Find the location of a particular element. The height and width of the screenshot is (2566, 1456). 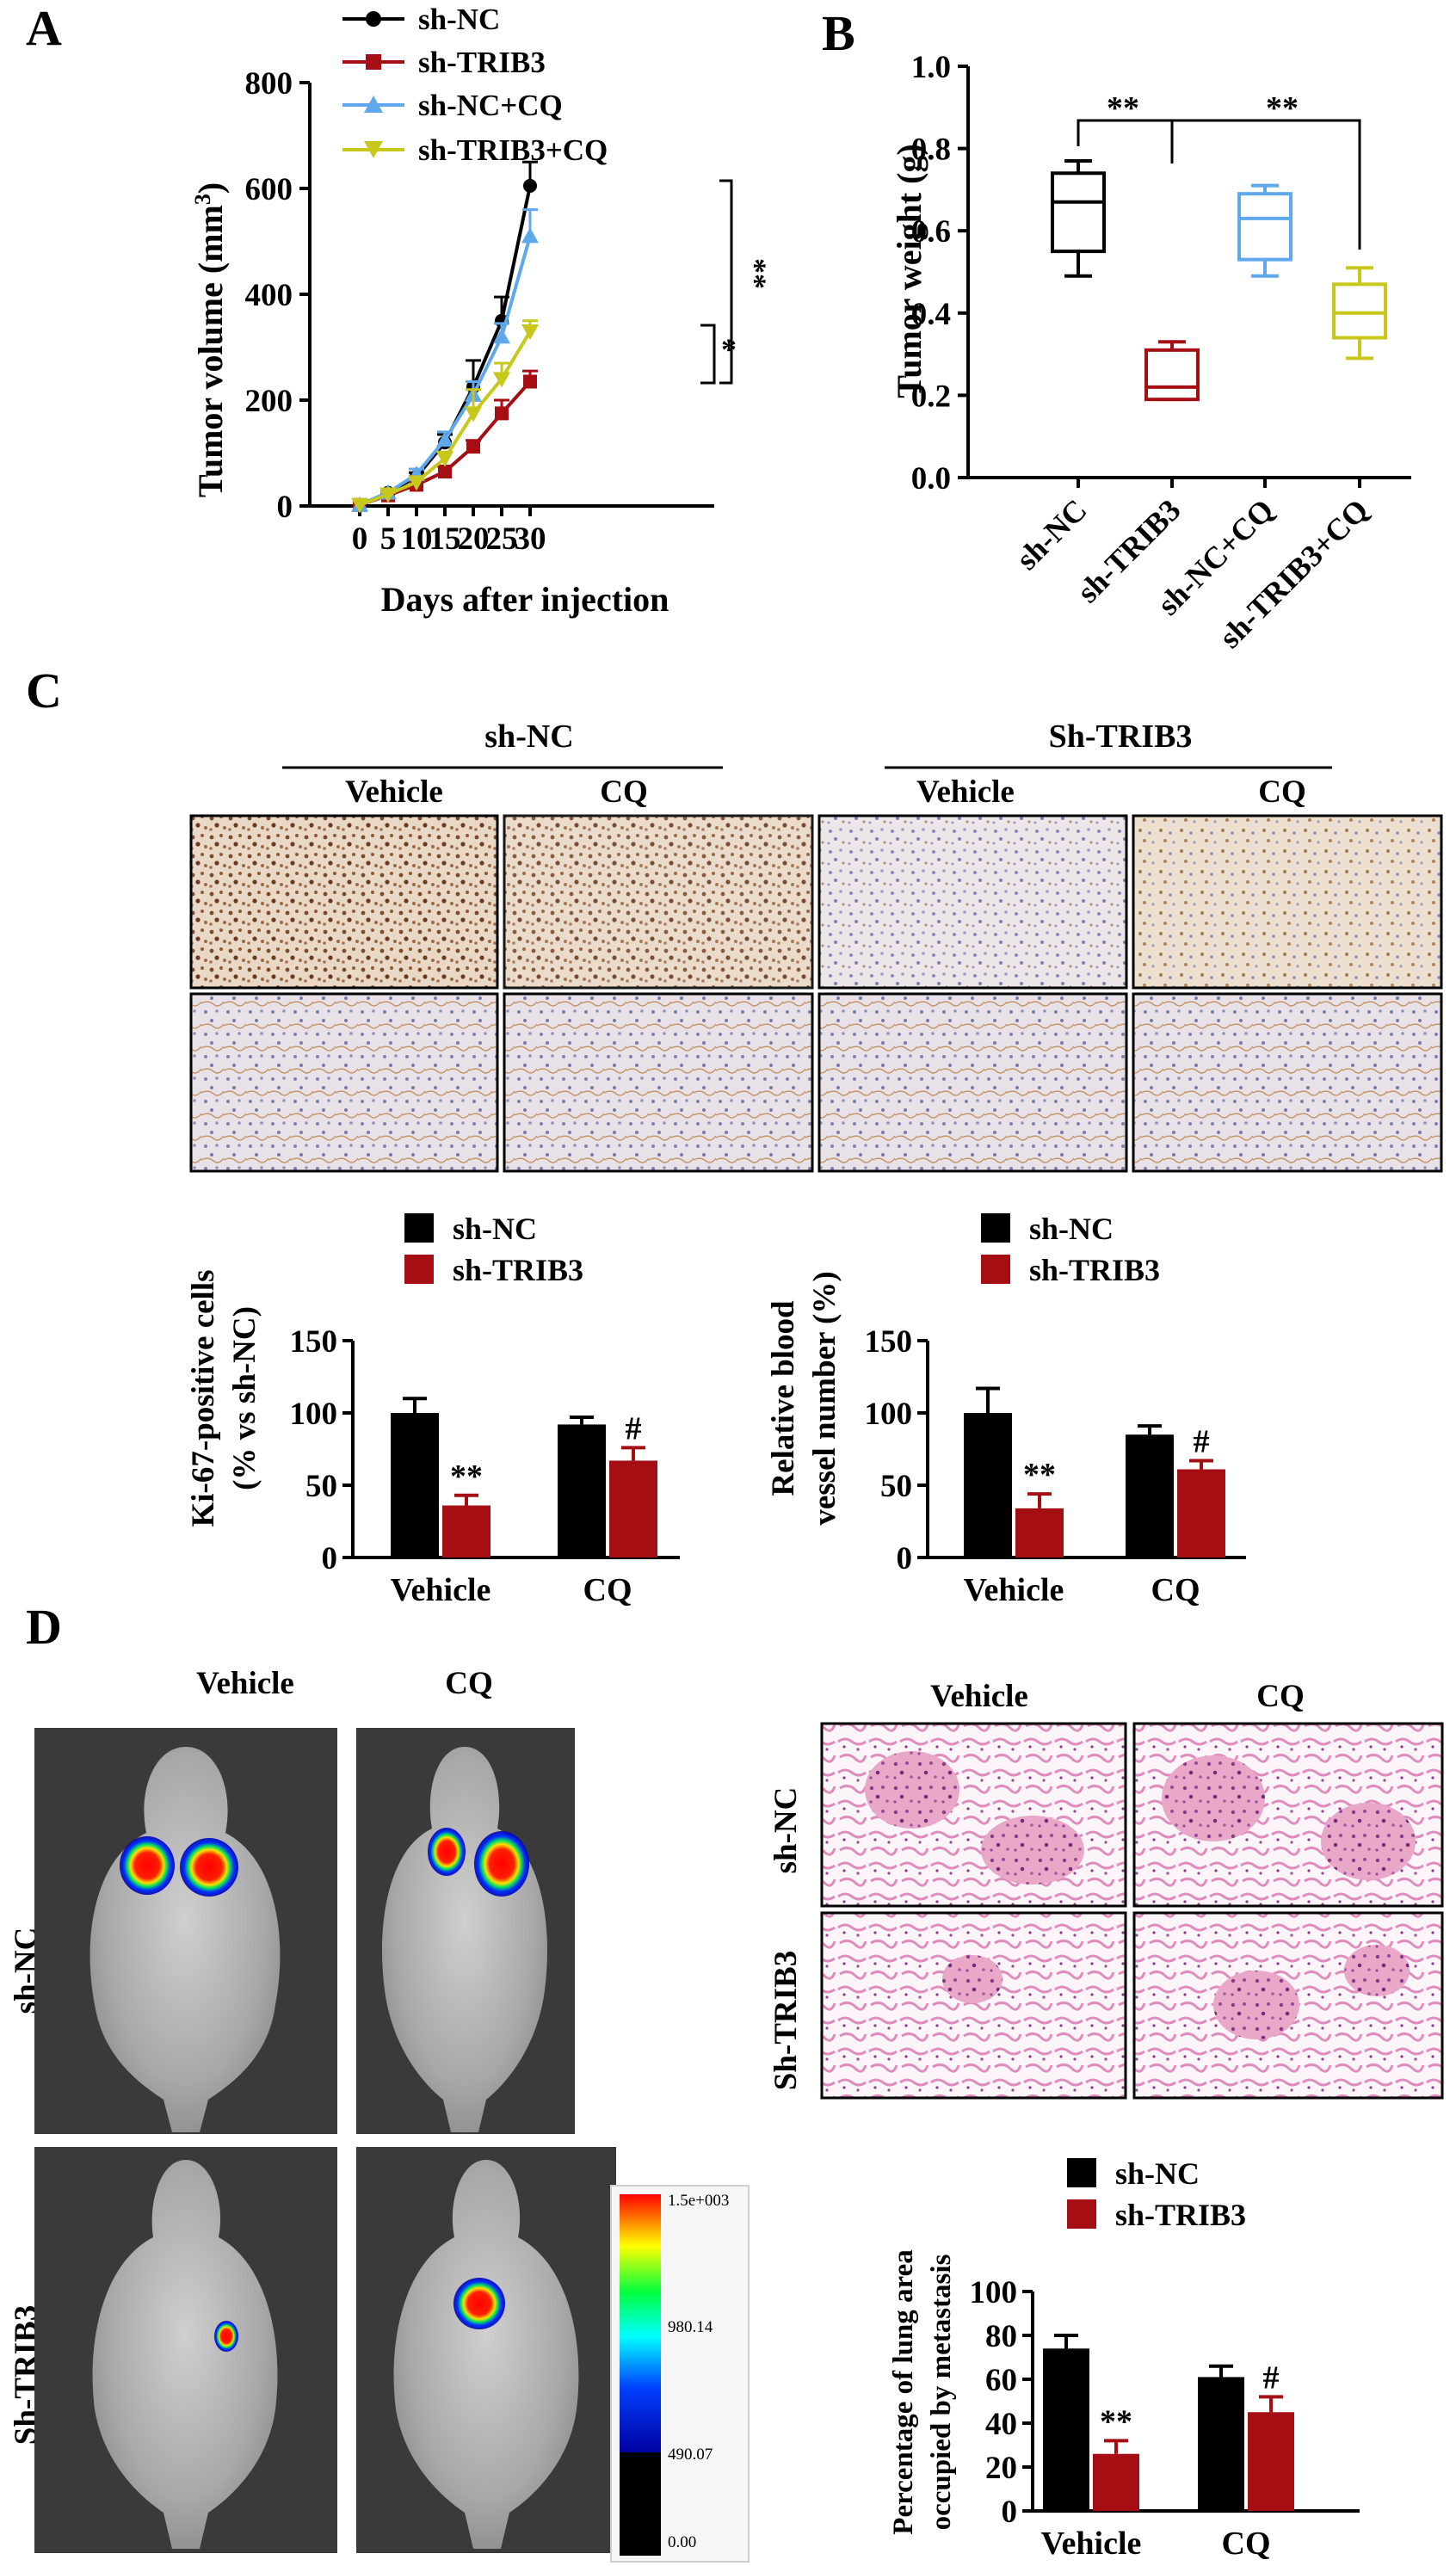

y-axis-label-line1: Ki-67-positive cells is located at coordinates (204, 1398).